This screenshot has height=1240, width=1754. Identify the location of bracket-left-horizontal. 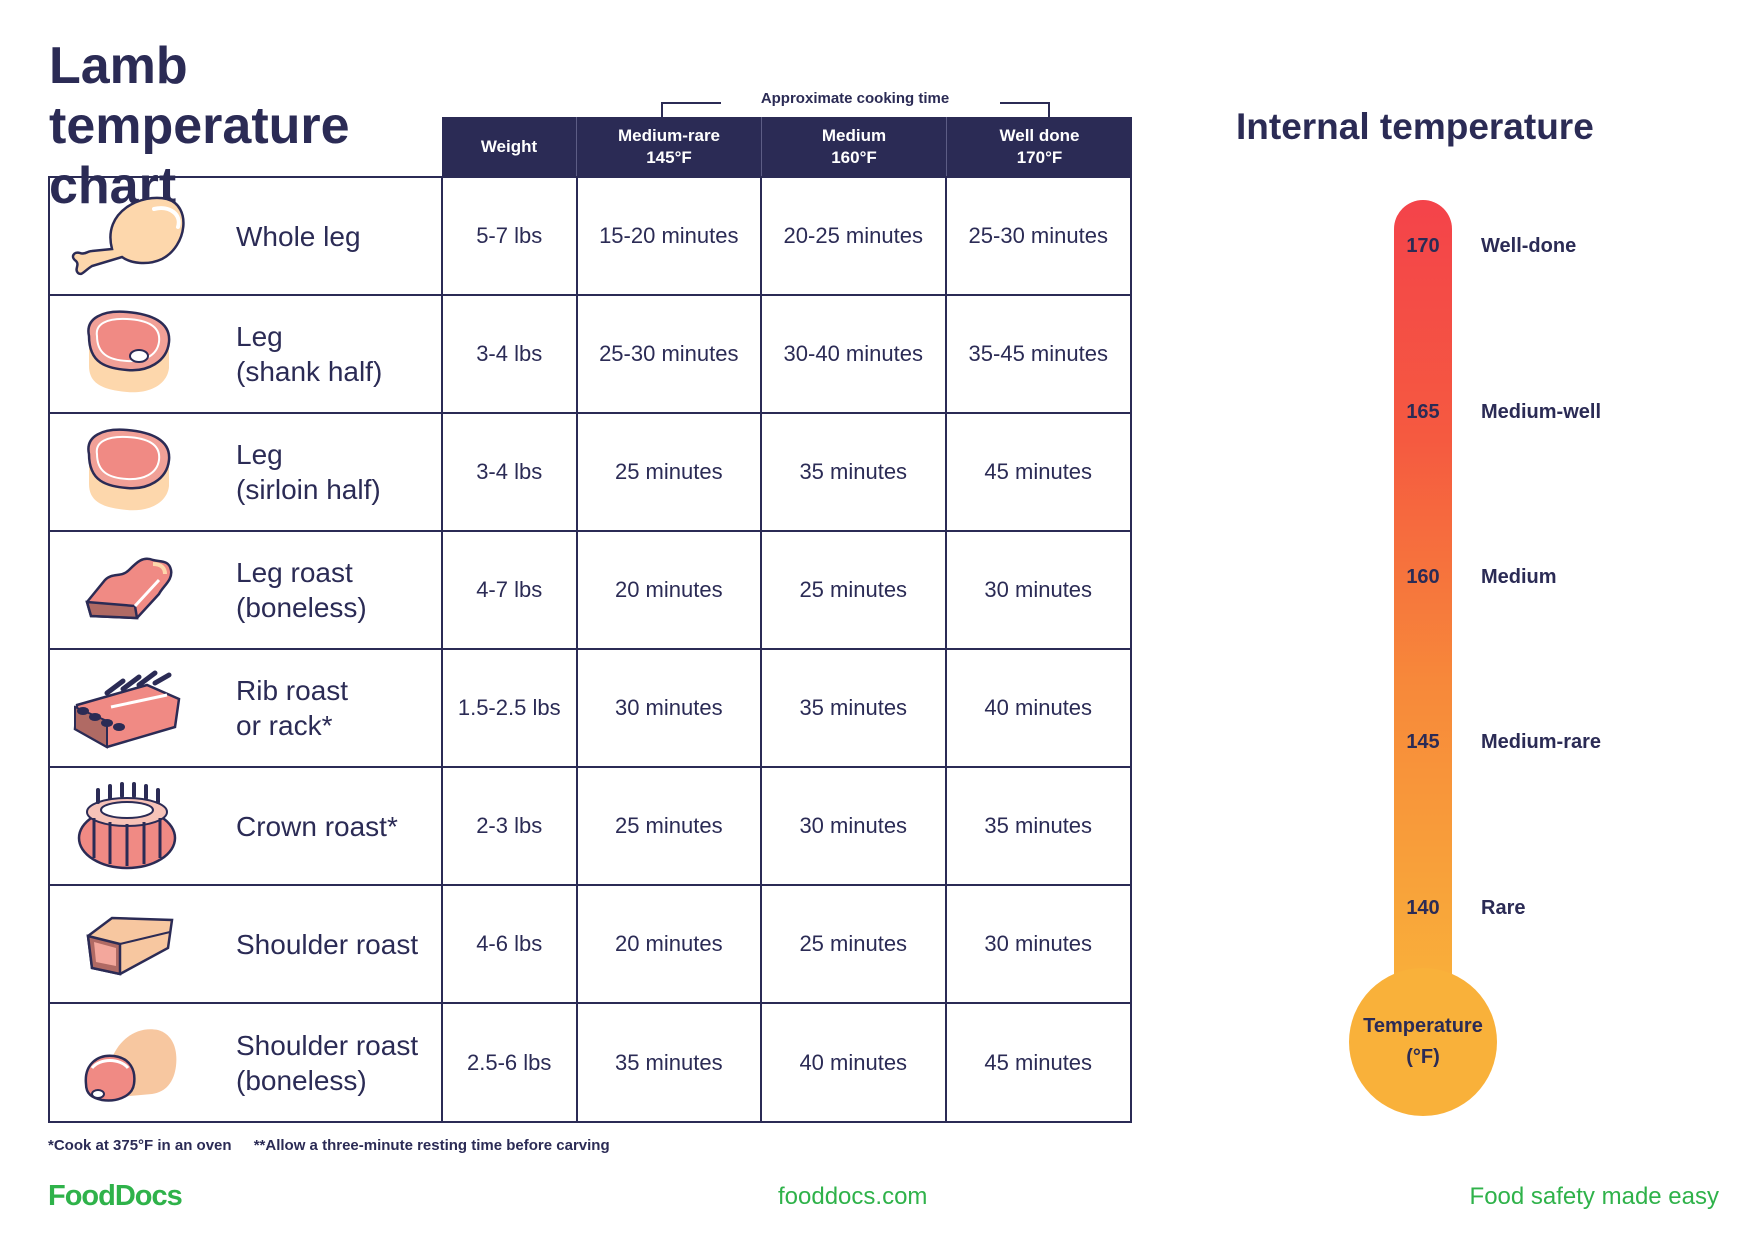
(691, 103).